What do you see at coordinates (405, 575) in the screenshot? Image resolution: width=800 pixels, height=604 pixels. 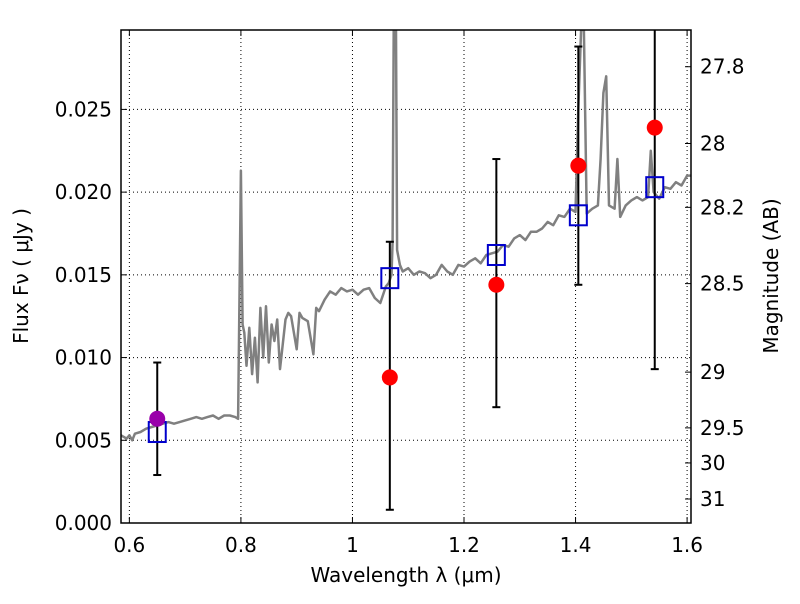 I see `x-axis-label: Wavelength λ (μm)` at bounding box center [405, 575].